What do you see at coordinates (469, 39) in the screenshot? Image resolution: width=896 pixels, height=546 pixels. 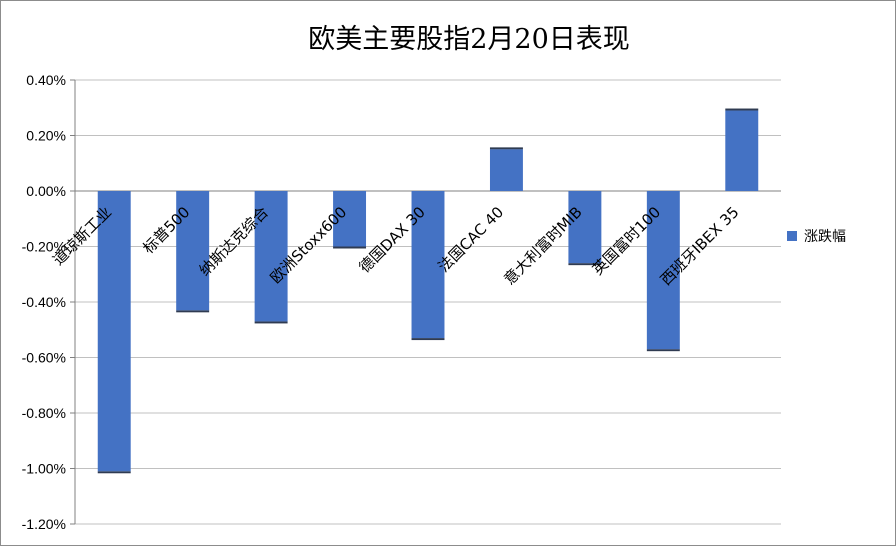 I see `chart-title: 欧美主要股指2月20日表现` at bounding box center [469, 39].